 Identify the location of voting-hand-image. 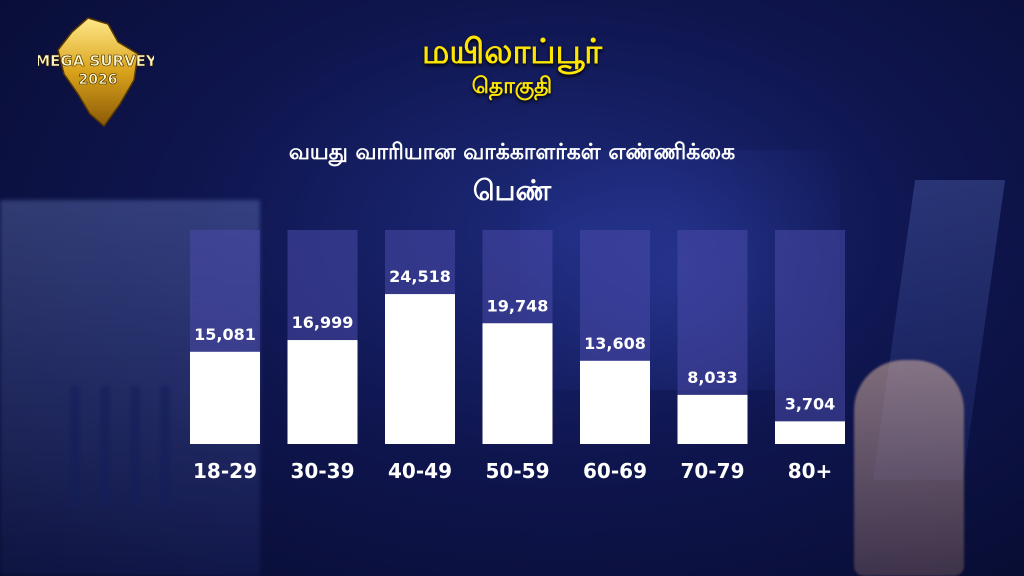
(909, 468).